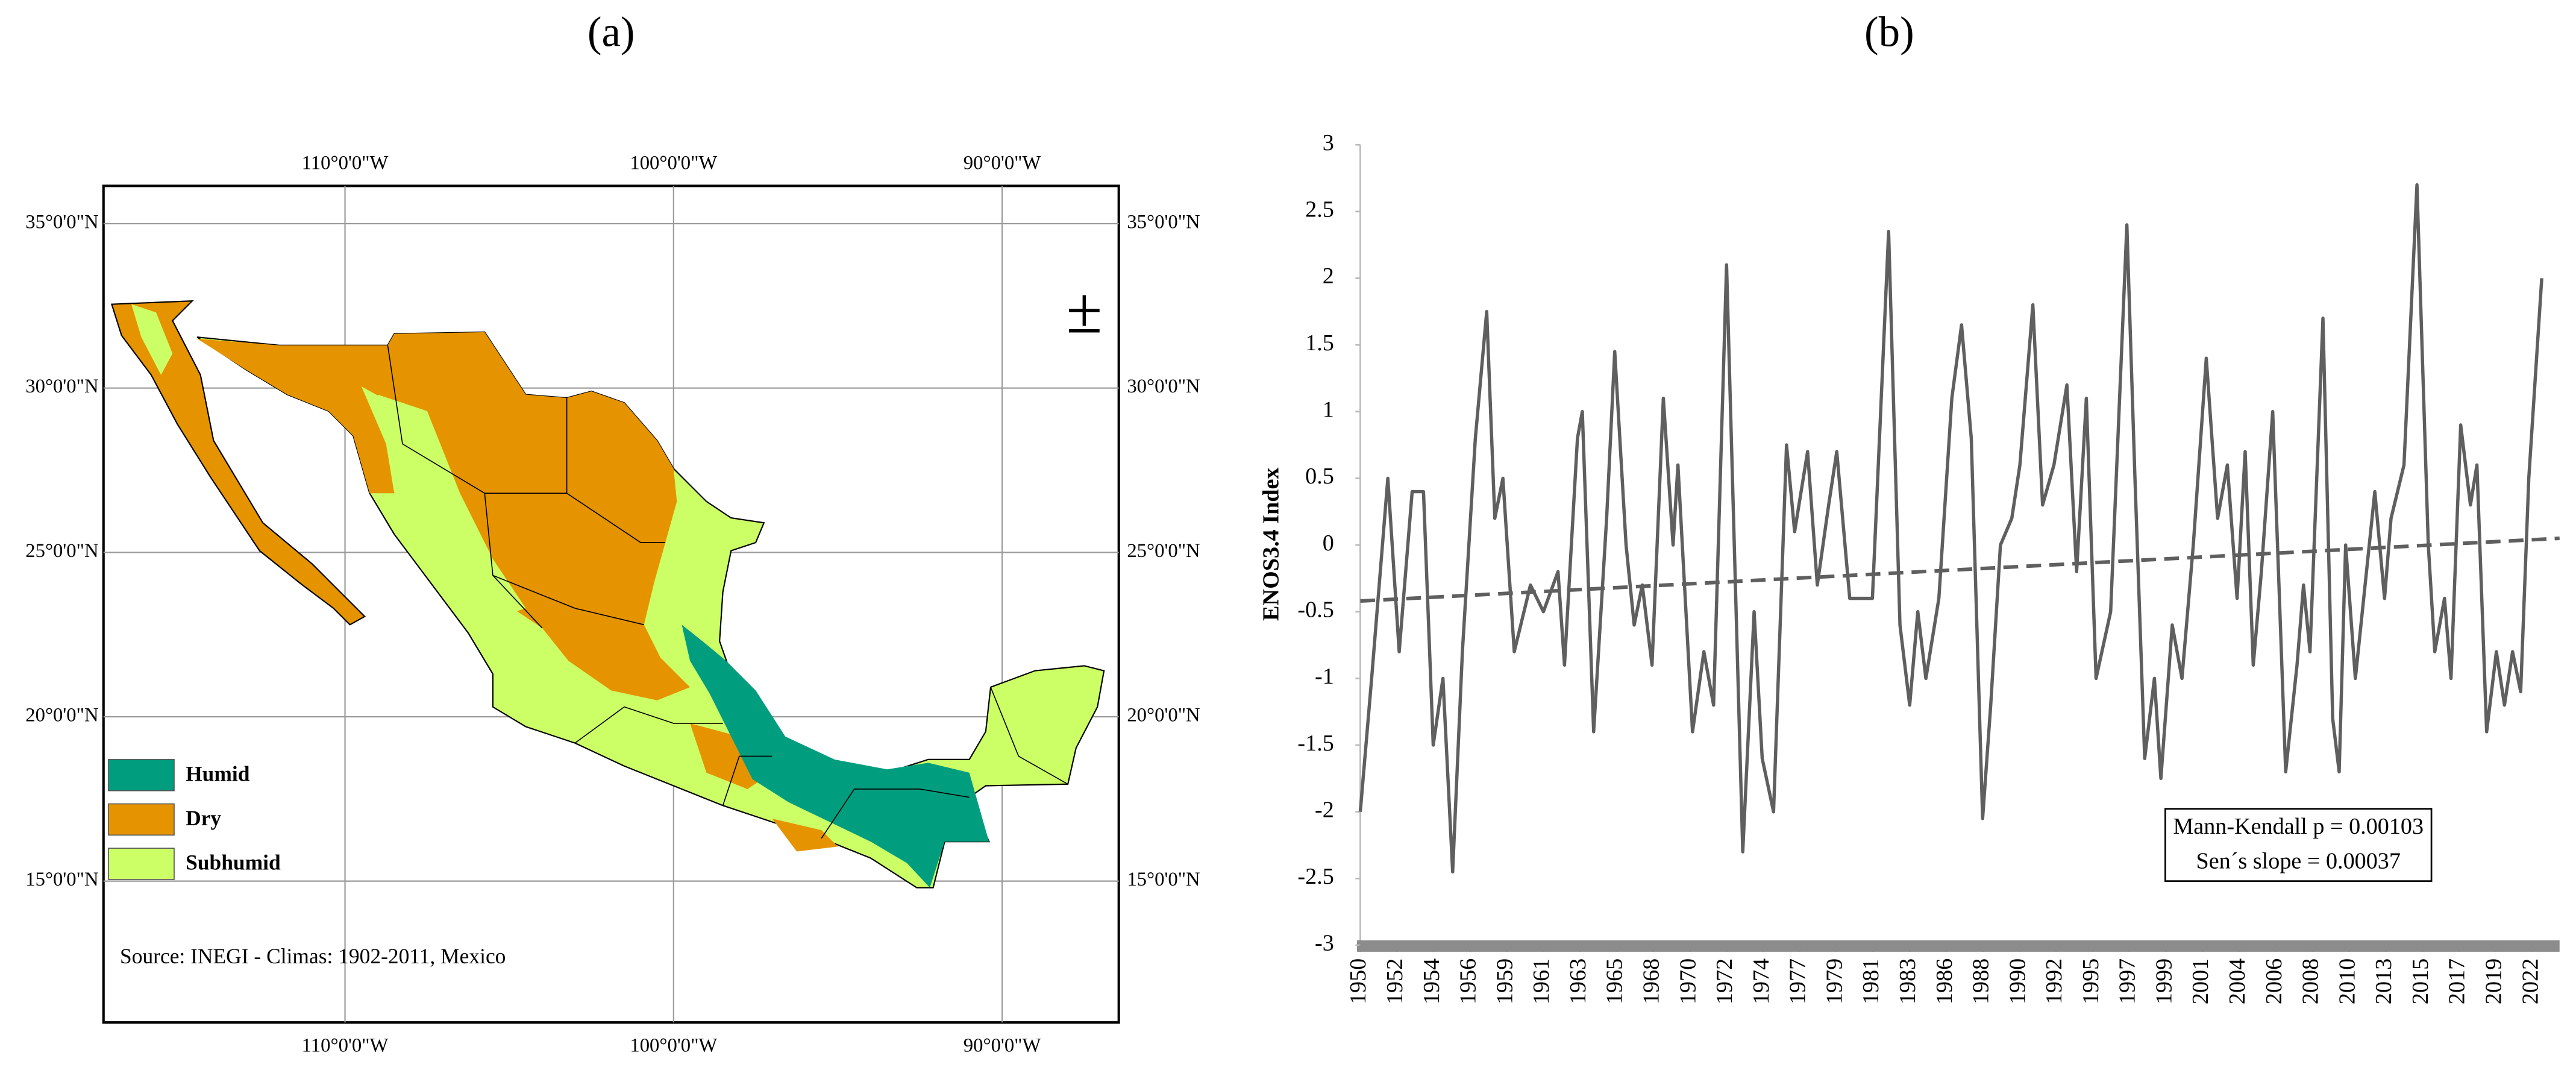  What do you see at coordinates (2311, 981) in the screenshot?
I see `x-tick-label: 2008` at bounding box center [2311, 981].